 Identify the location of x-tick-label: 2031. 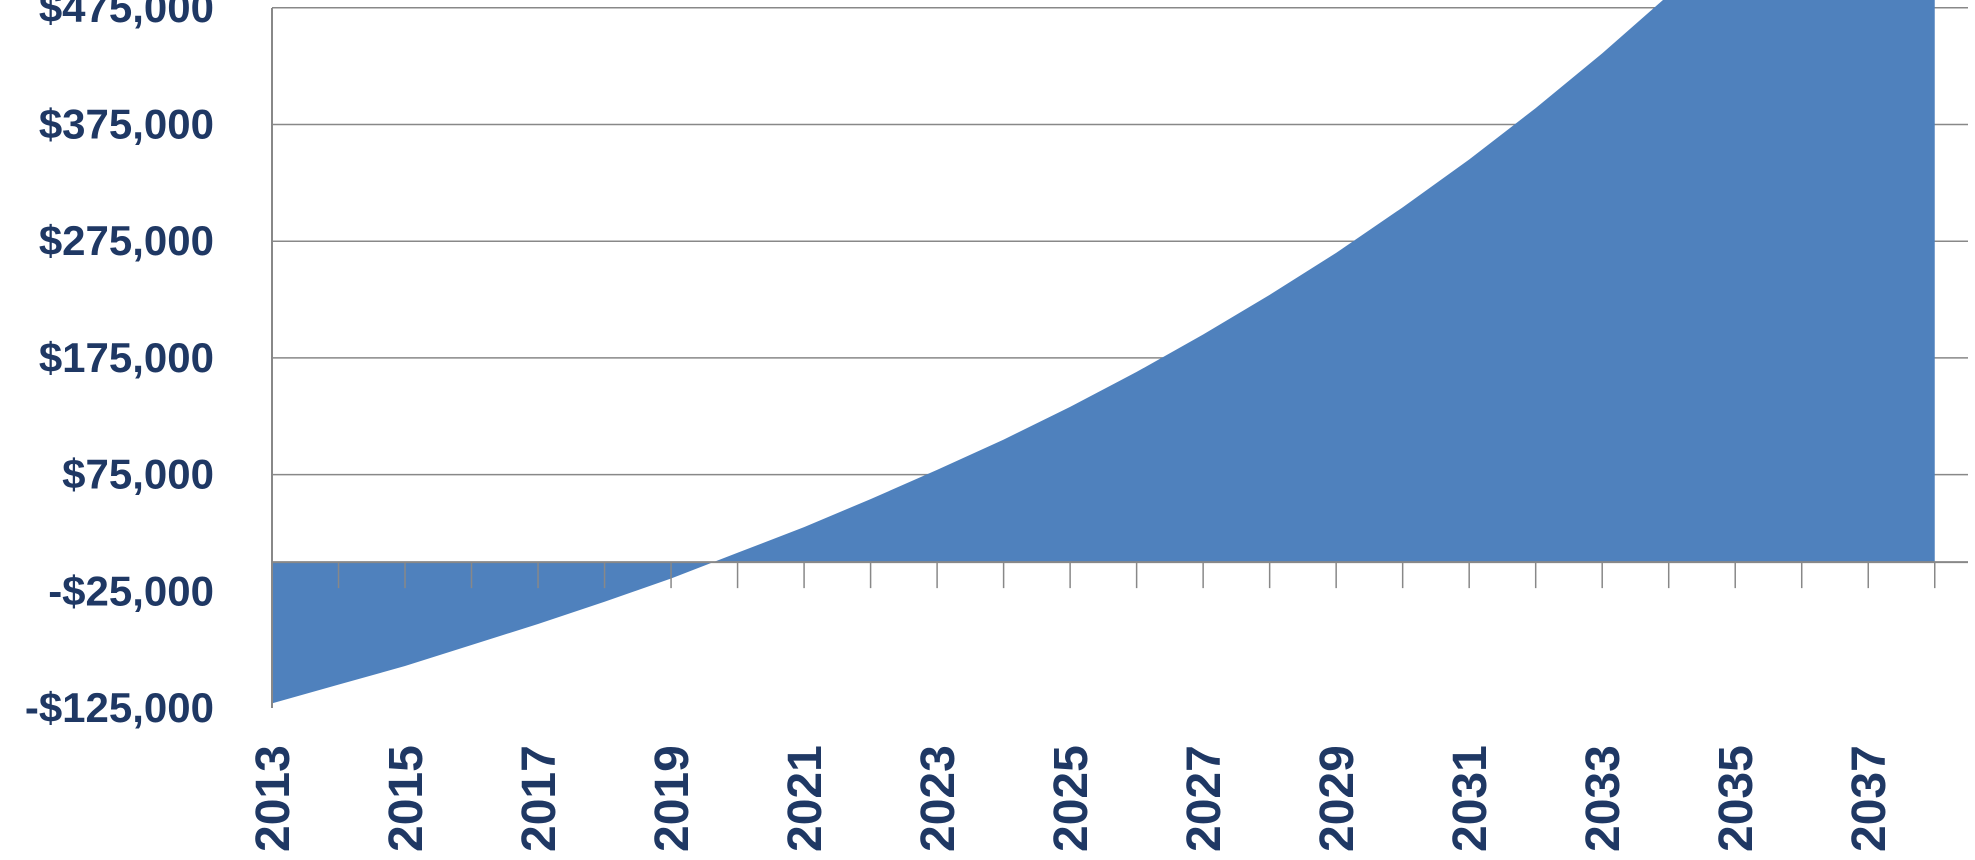
(1470, 798).